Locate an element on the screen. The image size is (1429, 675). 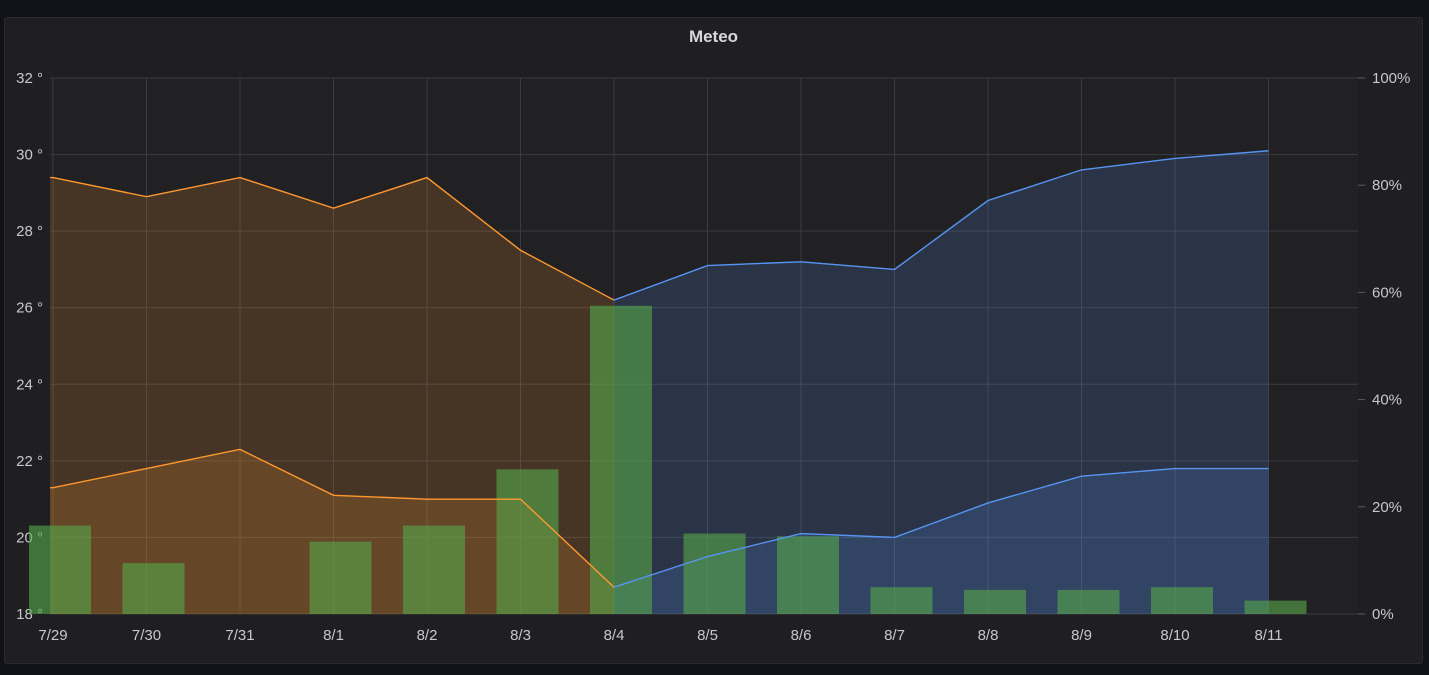
x-tick-label: 8/3 is located at coordinates (520, 635).